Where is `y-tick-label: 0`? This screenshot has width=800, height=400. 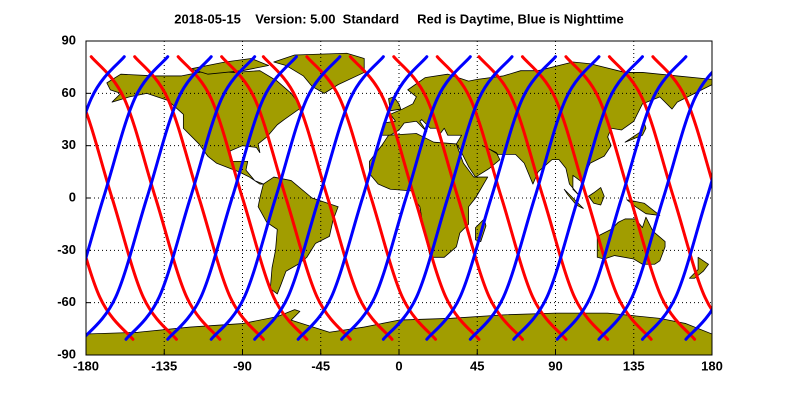
y-tick-label: 0 is located at coordinates (72, 196).